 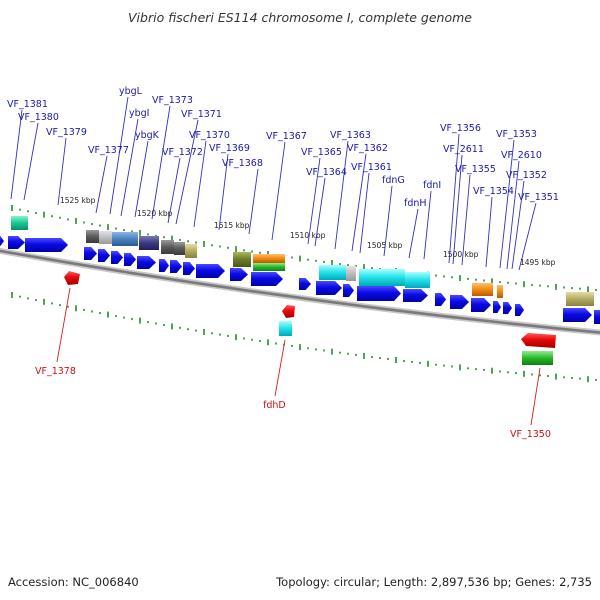 I want to click on gene-label: VF_1367, so click(x=286, y=136).